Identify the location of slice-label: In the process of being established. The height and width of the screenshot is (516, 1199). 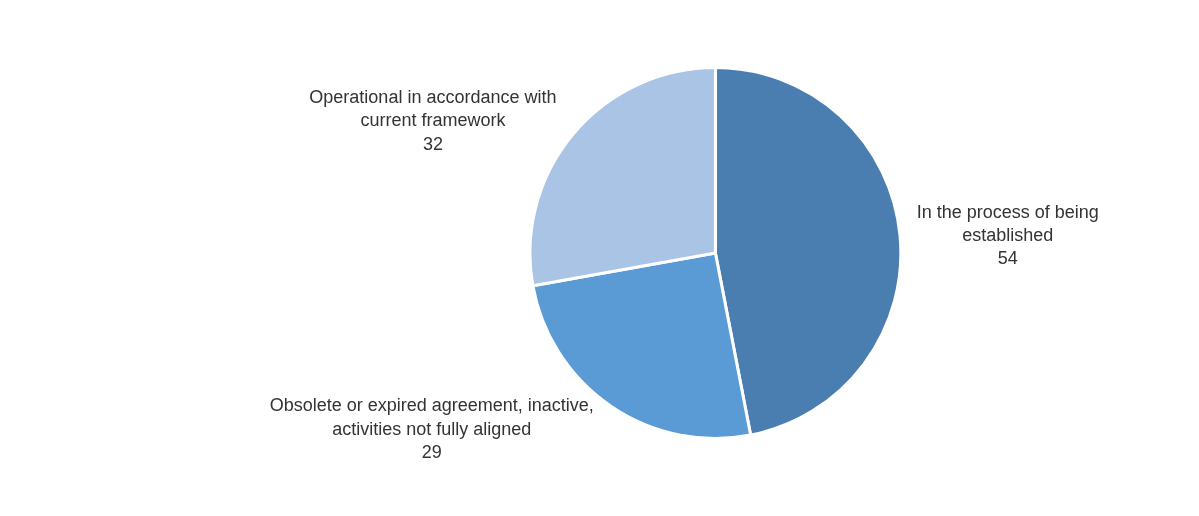
(1007, 223).